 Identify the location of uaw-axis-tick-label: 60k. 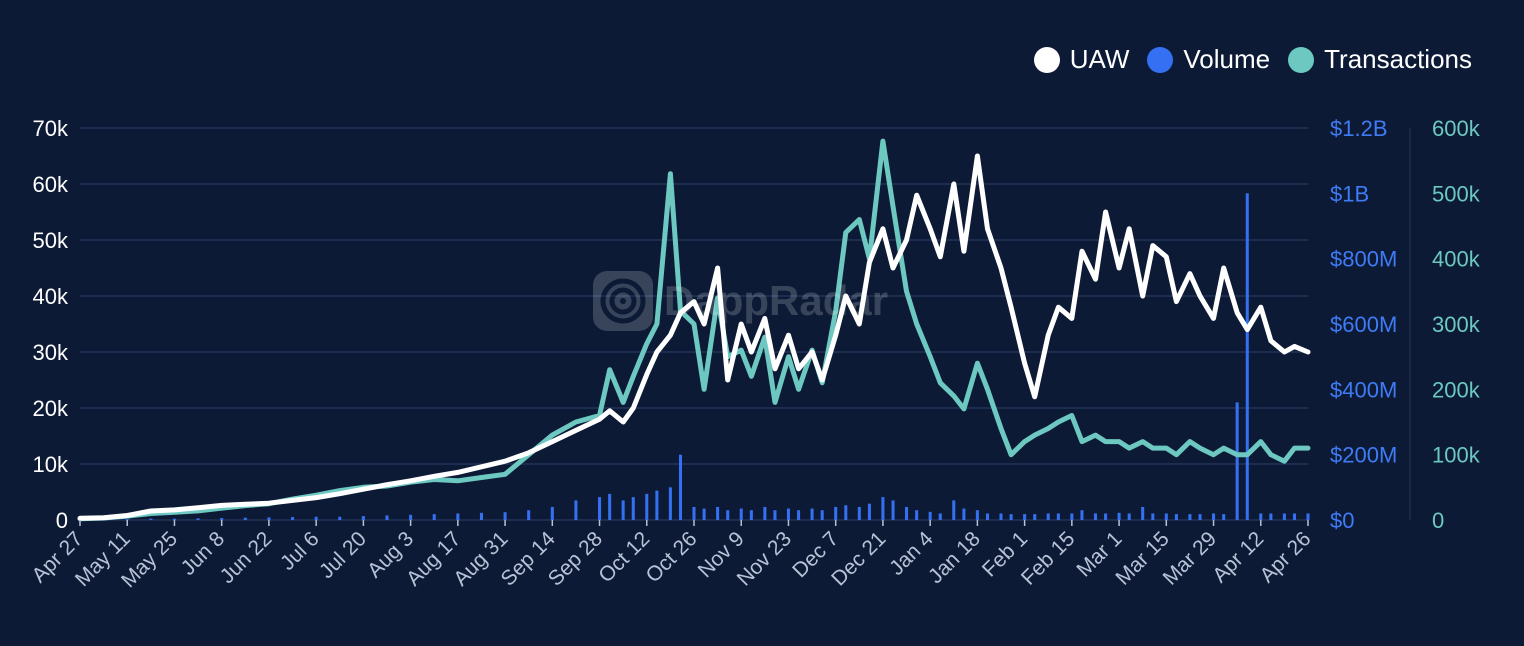
(51, 184).